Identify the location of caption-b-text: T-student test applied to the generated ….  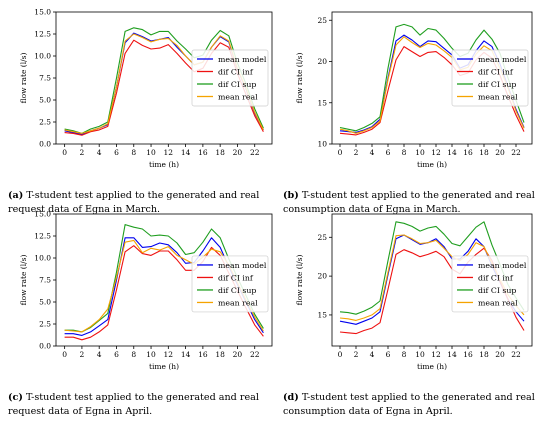
(409, 202).